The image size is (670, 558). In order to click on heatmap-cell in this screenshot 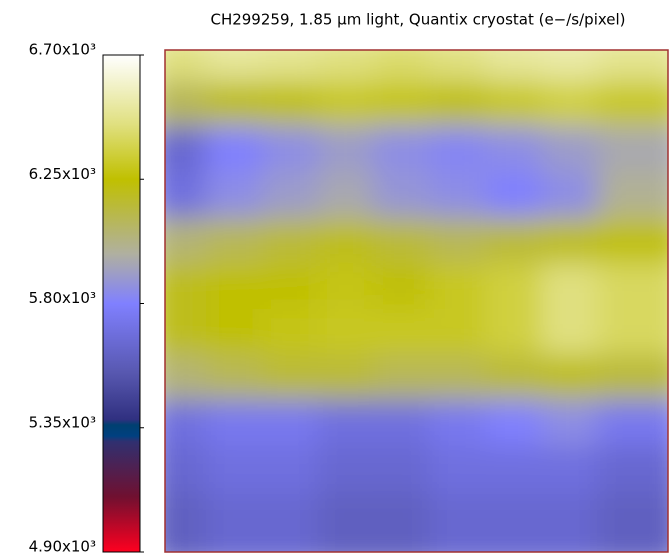, I will do `click(632, 521)`.